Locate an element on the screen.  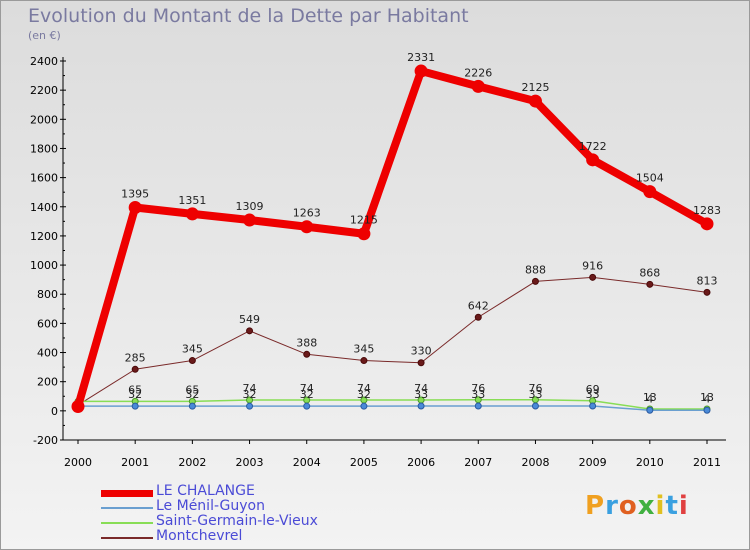
data-label: 868 is located at coordinates (649, 272).